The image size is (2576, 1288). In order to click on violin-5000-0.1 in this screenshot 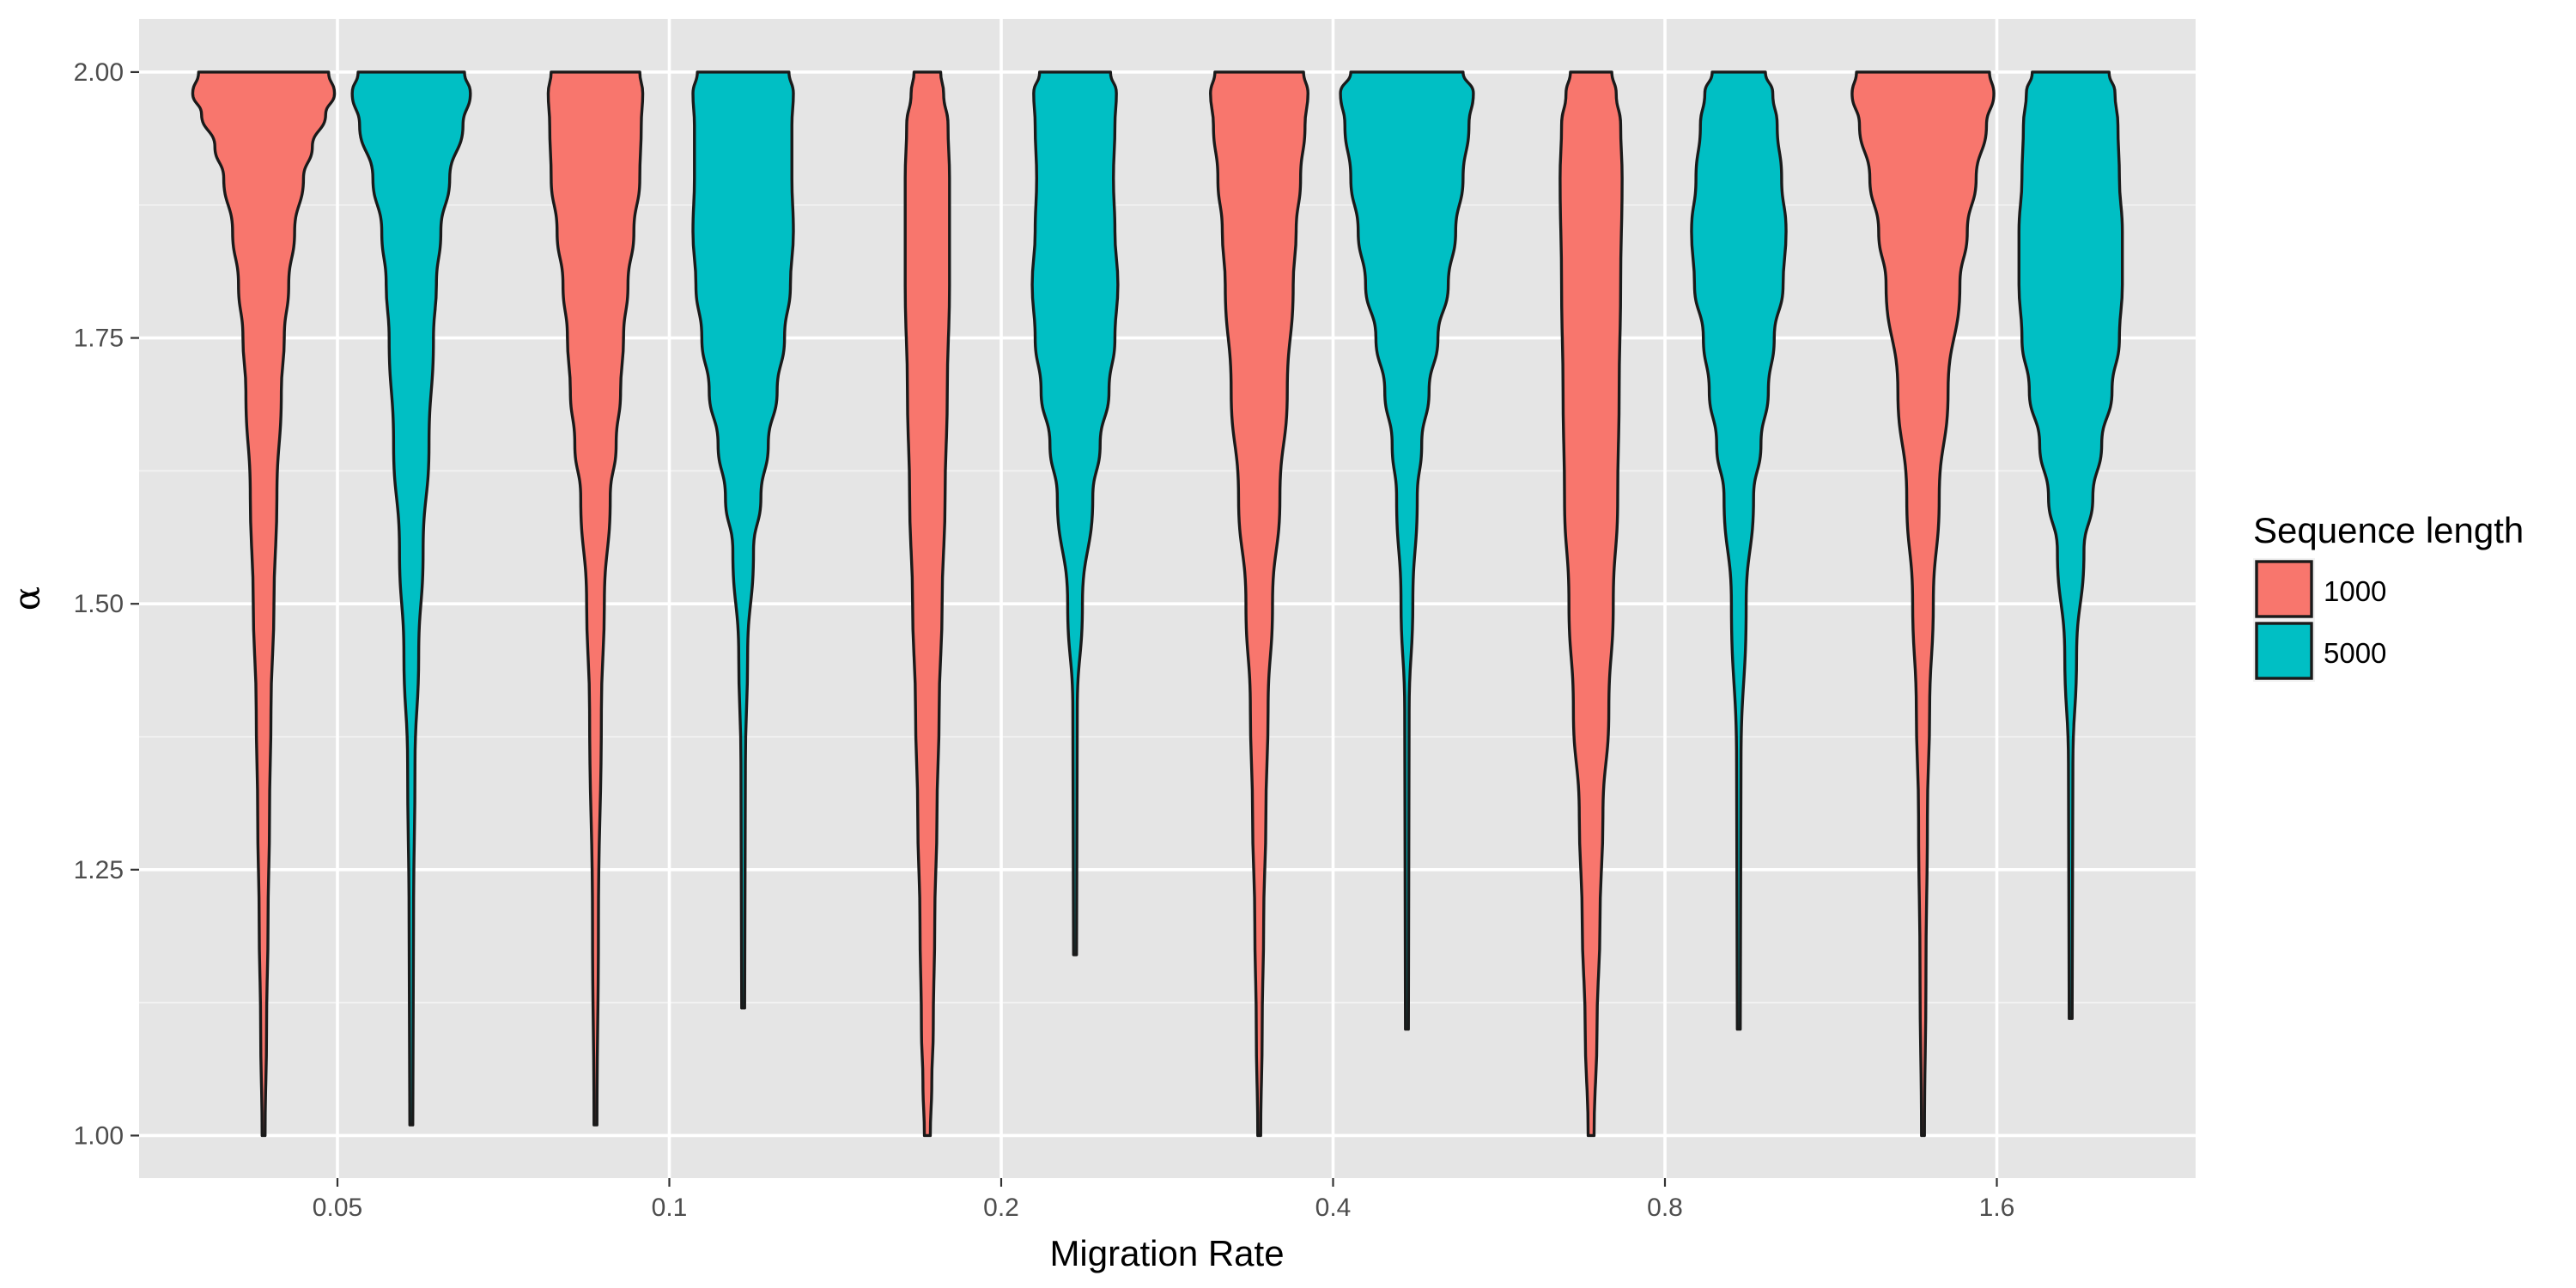, I will do `click(743, 540)`.